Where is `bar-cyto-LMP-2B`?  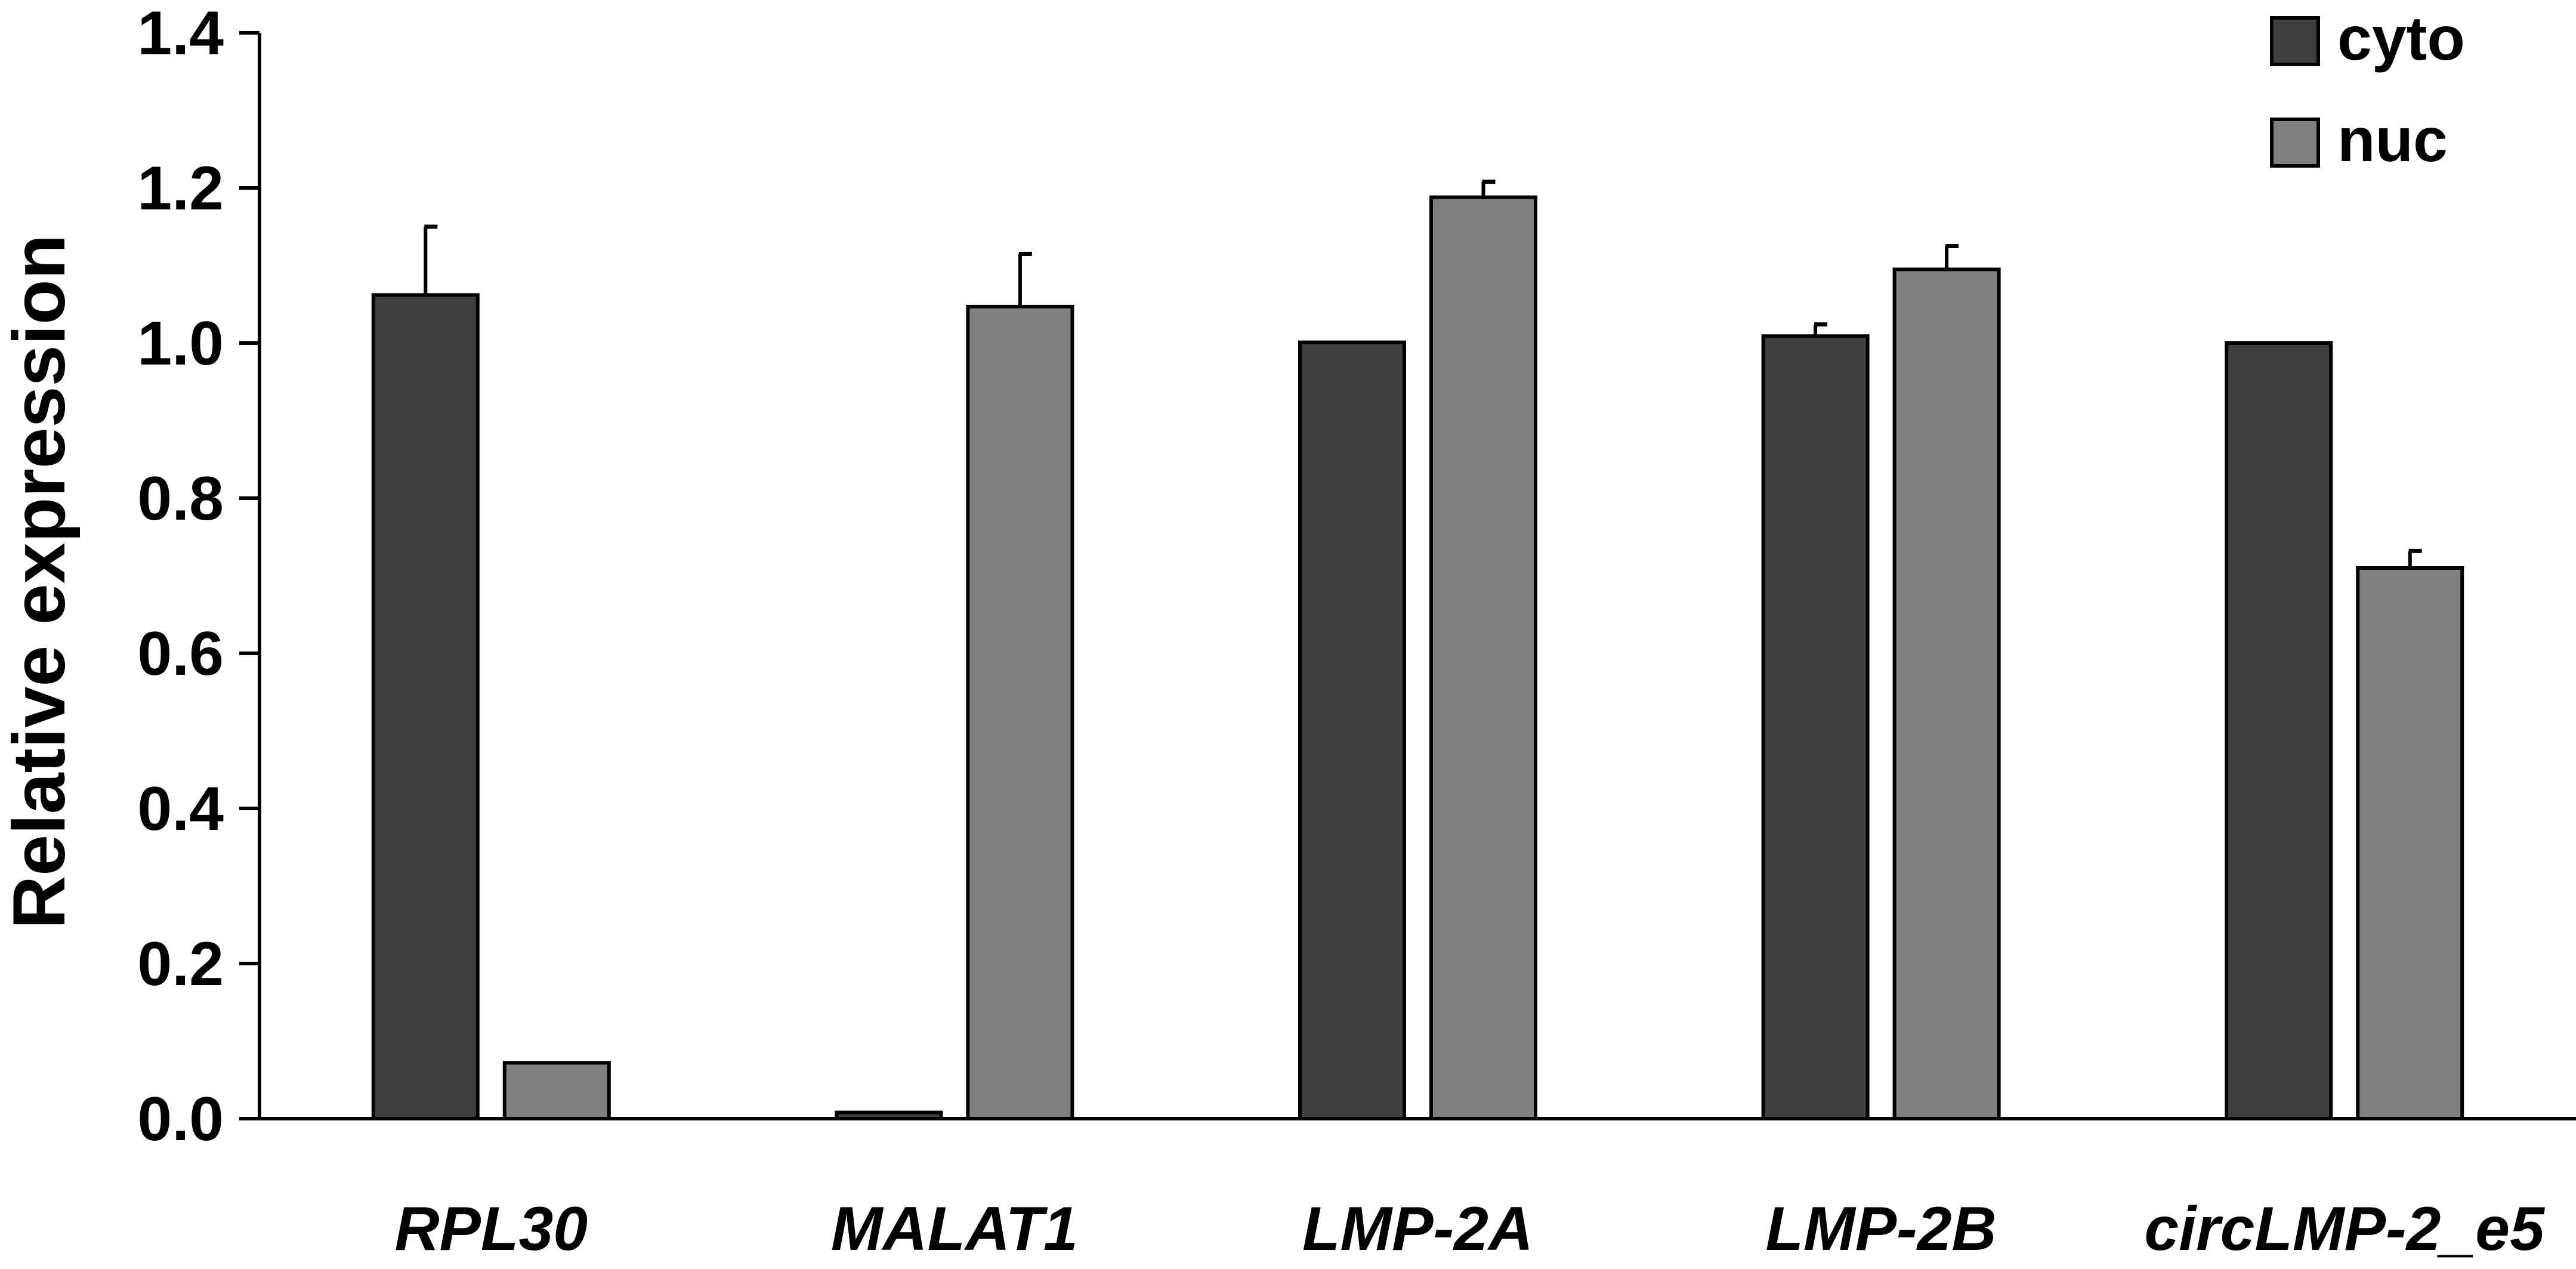
bar-cyto-LMP-2B is located at coordinates (1815, 727).